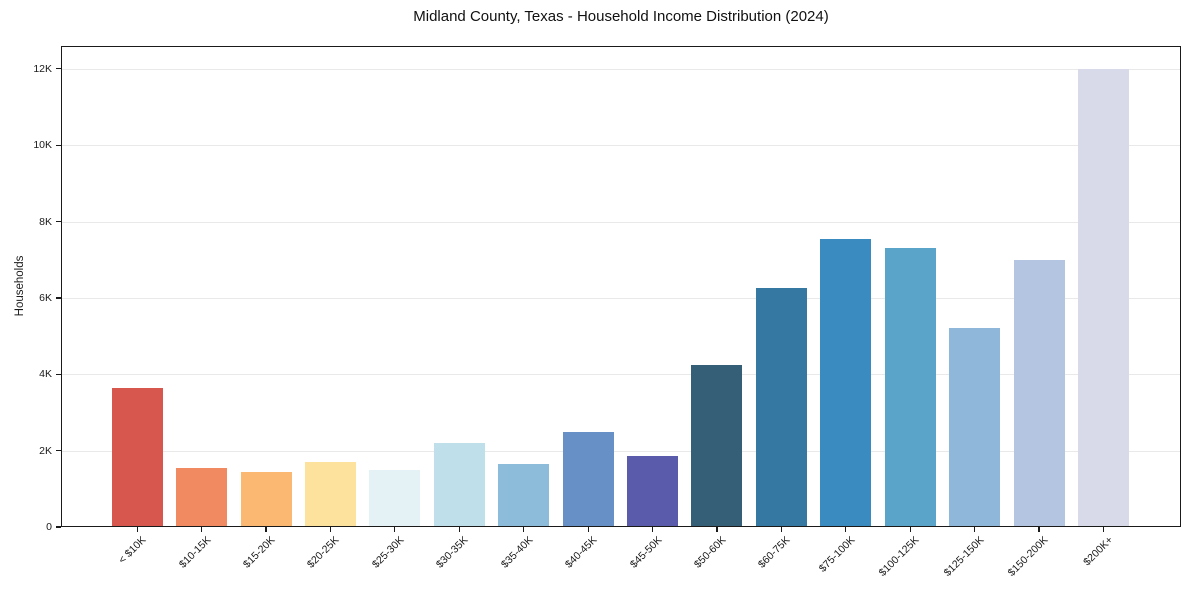 This screenshot has width=1189, height=590. Describe the element at coordinates (42, 68) in the screenshot. I see `y-tick-label: 12K` at that location.